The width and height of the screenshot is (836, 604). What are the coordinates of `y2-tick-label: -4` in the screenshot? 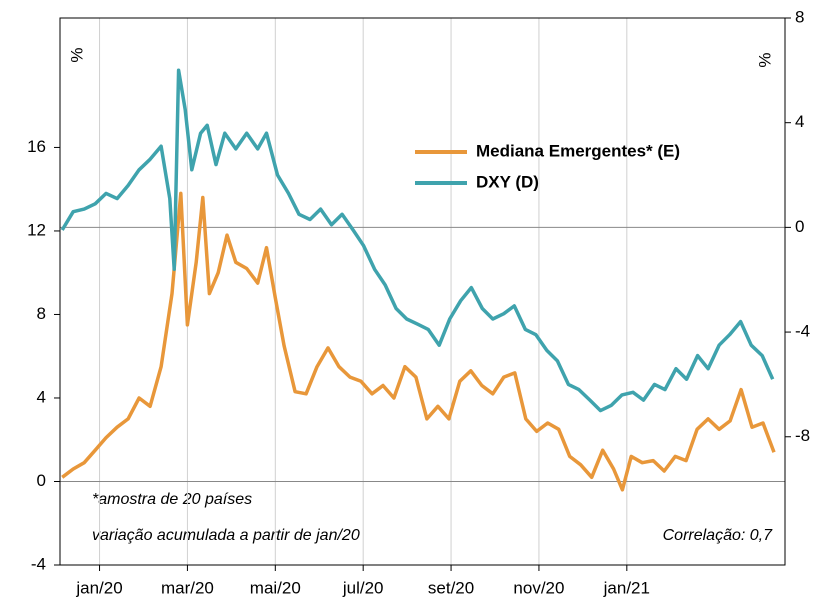 It's located at (802, 331).